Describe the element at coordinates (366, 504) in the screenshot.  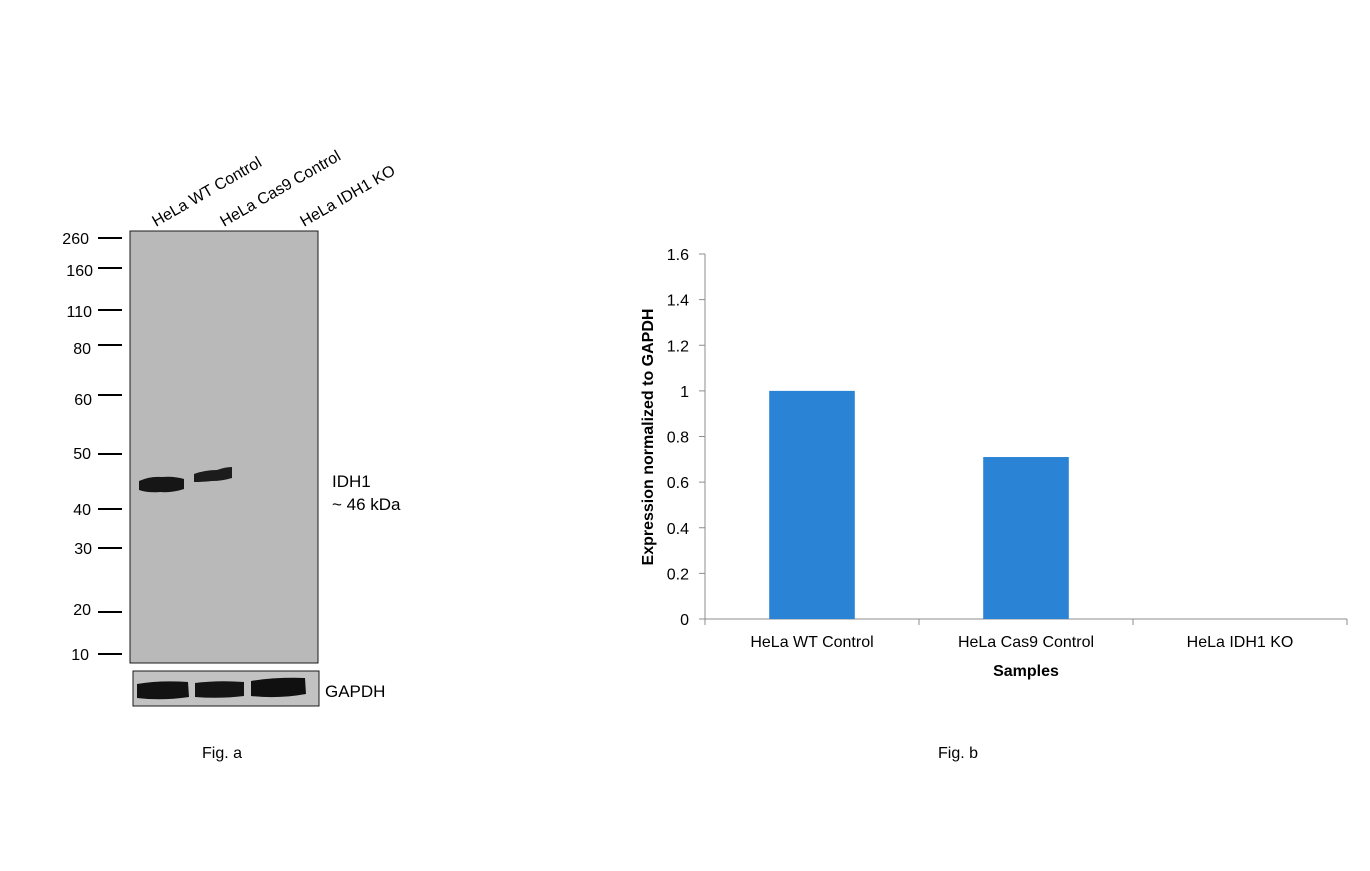
I see `band-size-label: ~ 46 kDa` at that location.